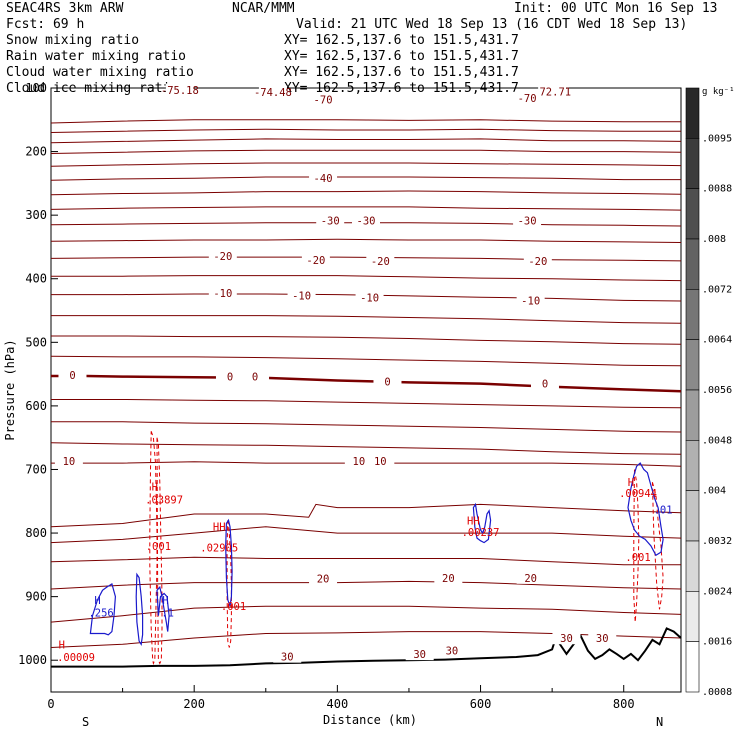  What do you see at coordinates (36, 597) in the screenshot?
I see `y-tick-label: 900` at bounding box center [36, 597].